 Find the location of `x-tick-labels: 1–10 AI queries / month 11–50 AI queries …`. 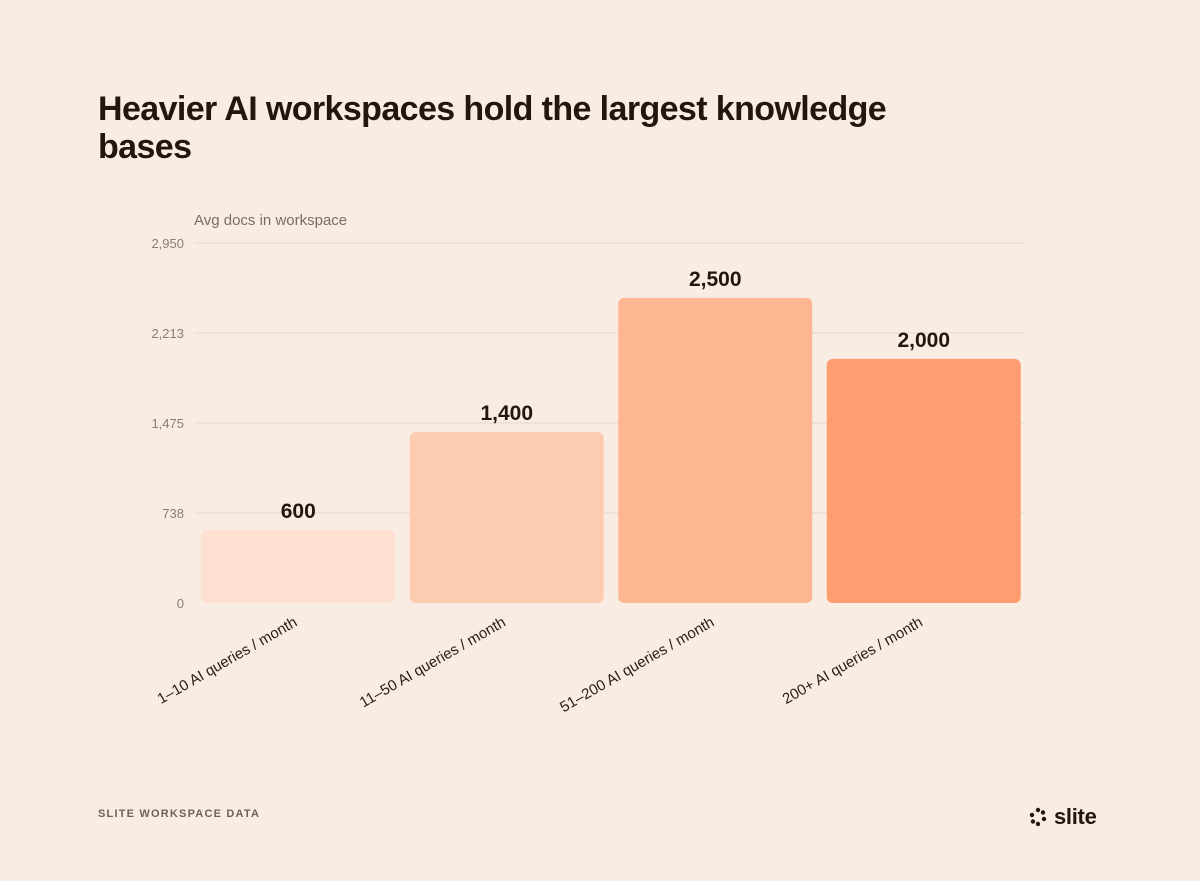

x-tick-labels: 1–10 AI queries / month 11–50 AI queries … is located at coordinates (540, 665).